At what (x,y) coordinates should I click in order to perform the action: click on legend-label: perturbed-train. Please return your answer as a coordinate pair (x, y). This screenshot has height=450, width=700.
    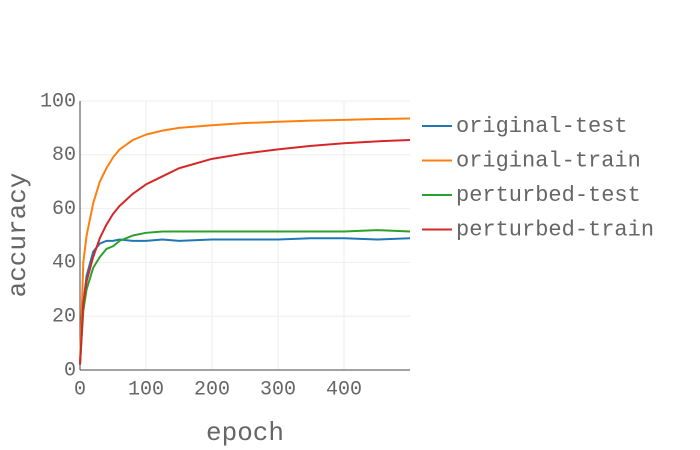
    Looking at the image, I should click on (555, 229).